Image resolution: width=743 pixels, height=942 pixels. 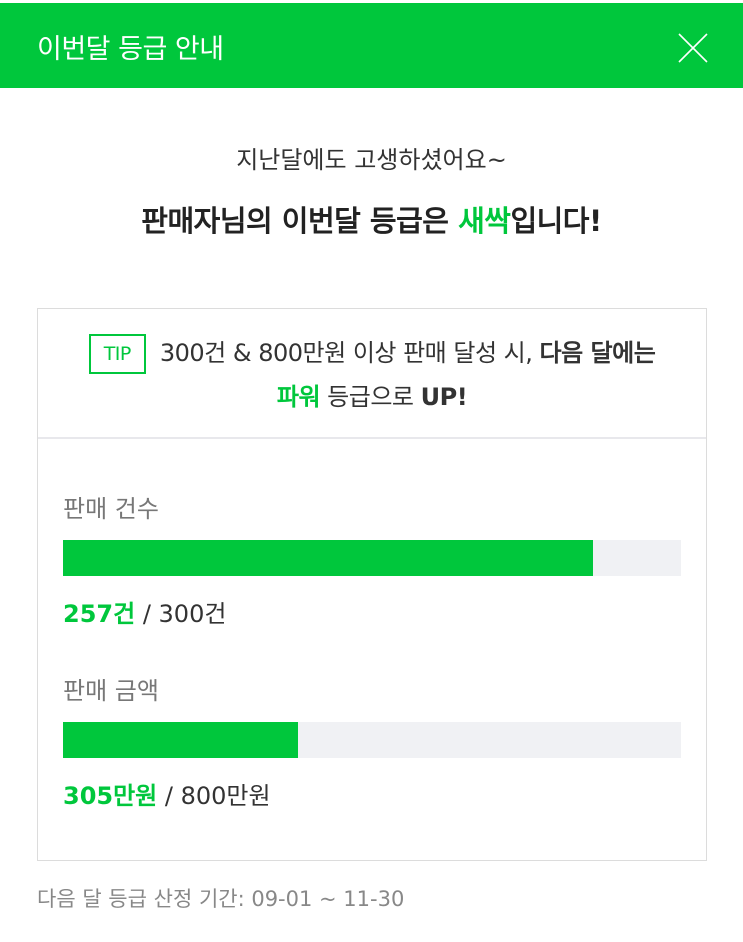 What do you see at coordinates (192, 614) in the screenshot?
I see `target-value: 300건` at bounding box center [192, 614].